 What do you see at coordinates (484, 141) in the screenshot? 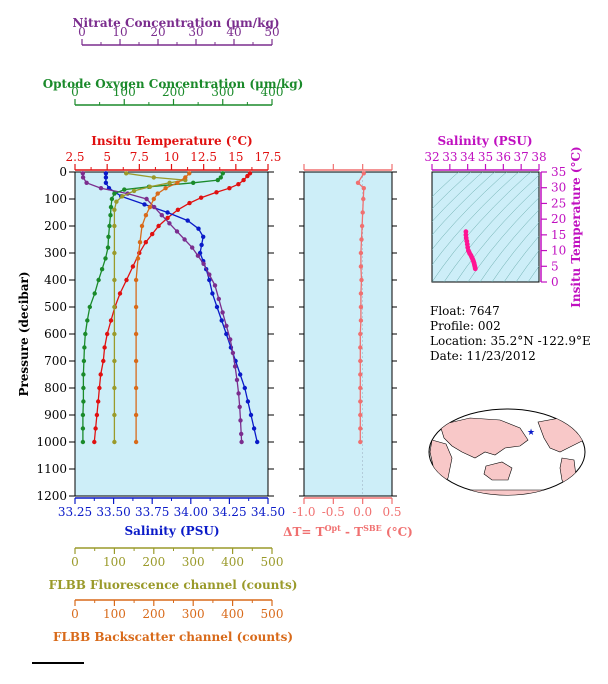
I see `ts-salinity-axis-title: Salinity (PSU)` at bounding box center [484, 141].